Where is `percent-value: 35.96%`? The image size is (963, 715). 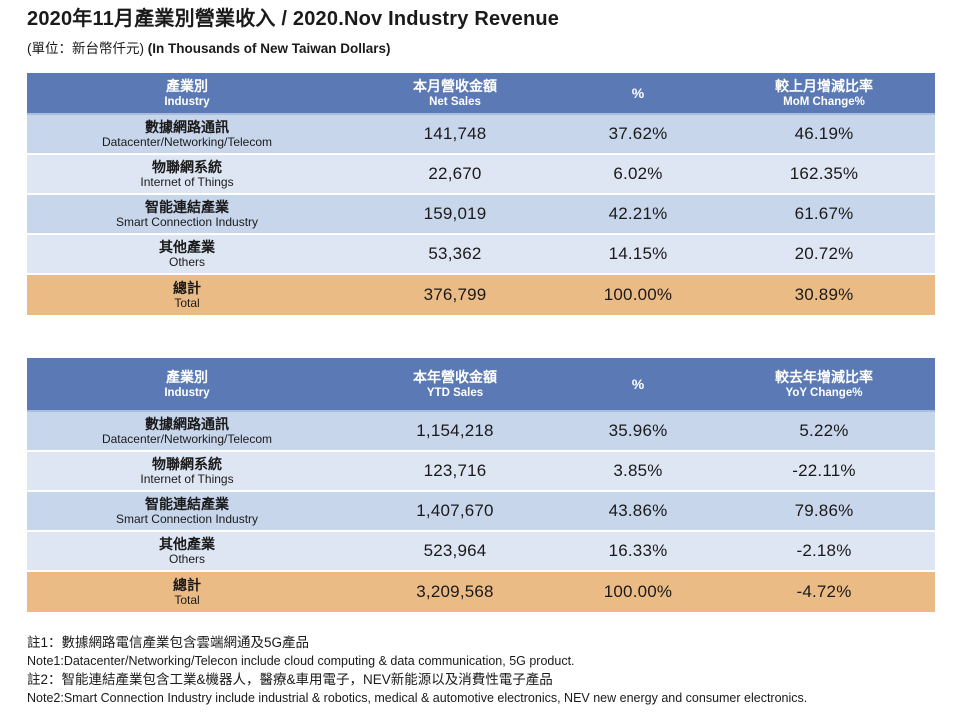
percent-value: 35.96% is located at coordinates (638, 430).